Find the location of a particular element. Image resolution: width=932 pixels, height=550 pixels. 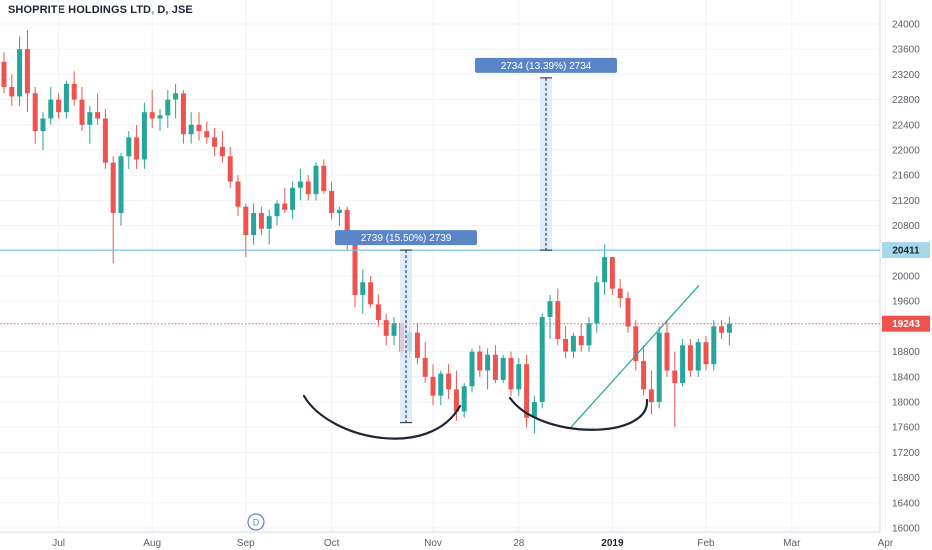

left-bottom-curve is located at coordinates (382, 417).